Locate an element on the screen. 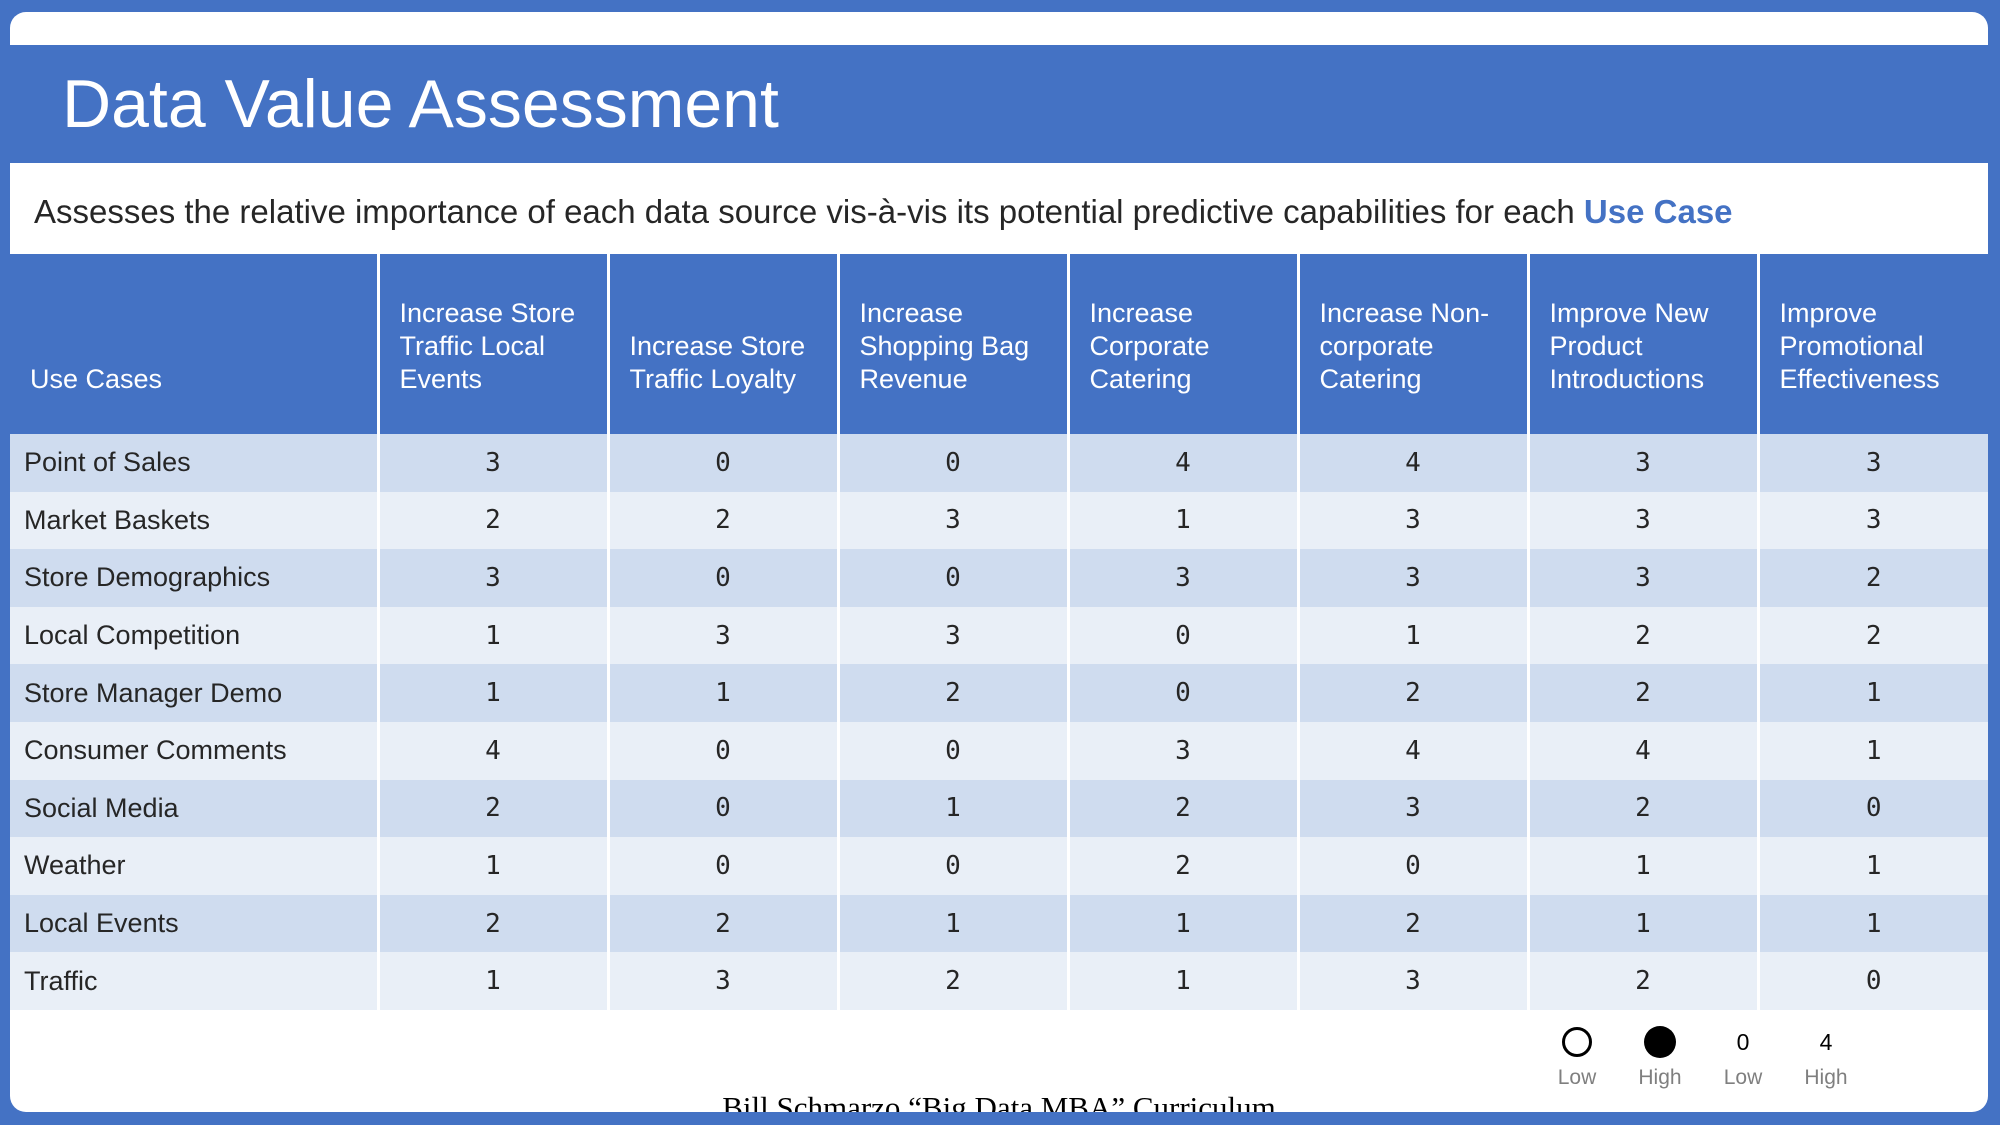 The height and width of the screenshot is (1125, 2000). row-label: Local Events is located at coordinates (195, 923).